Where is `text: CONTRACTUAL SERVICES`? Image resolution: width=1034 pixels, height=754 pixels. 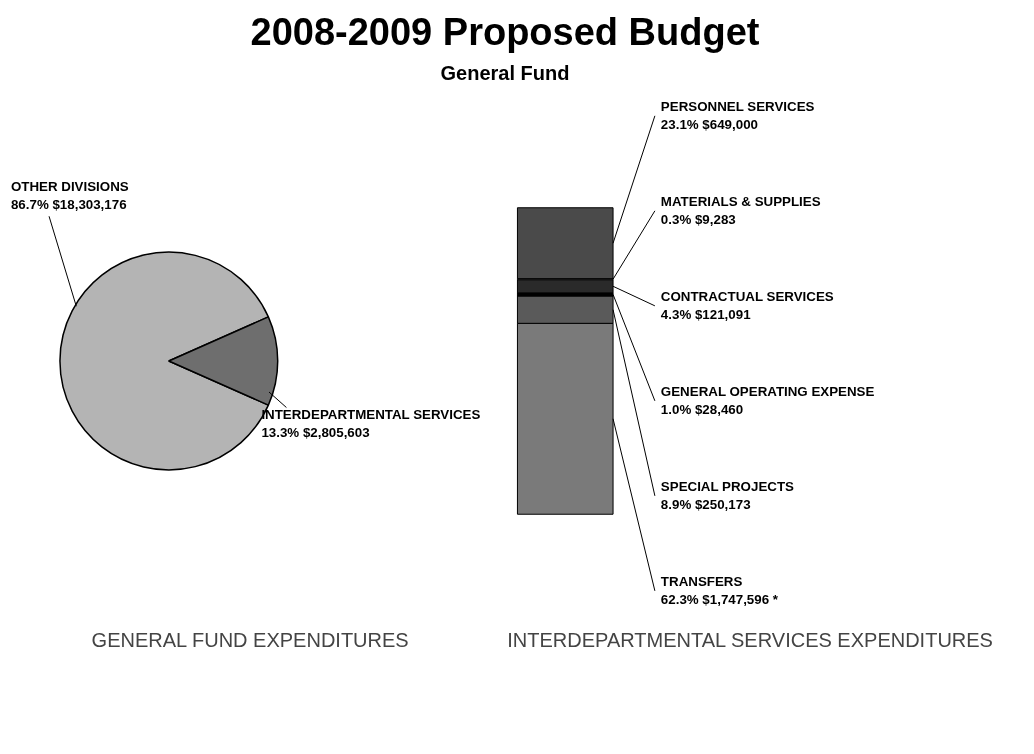
text: CONTRACTUAL SERVICES is located at coordinates (747, 297).